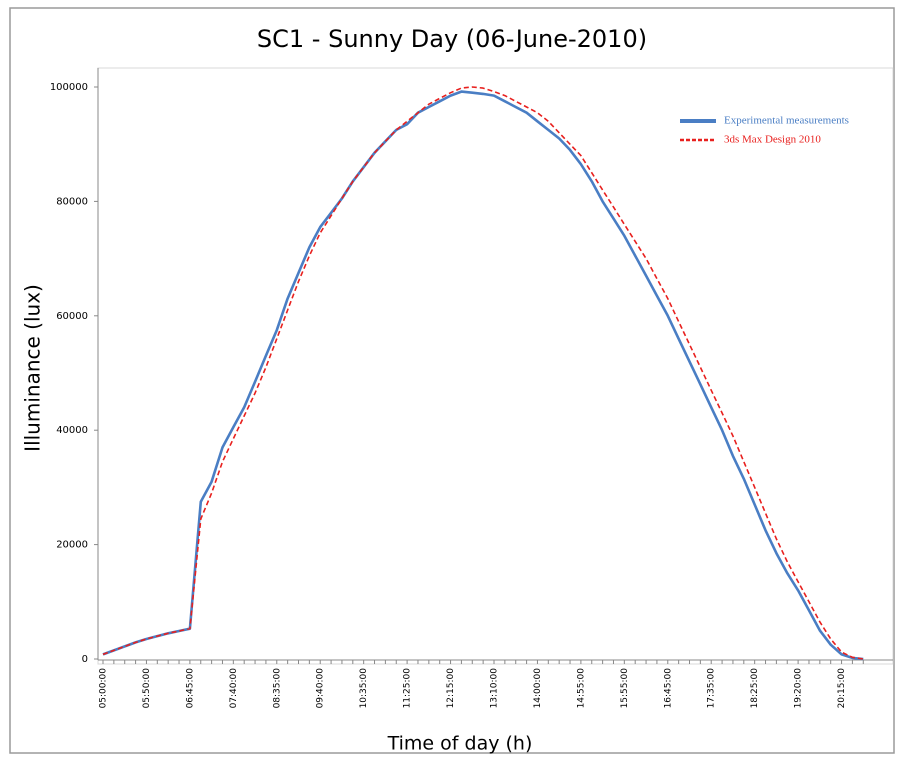  What do you see at coordinates (842, 688) in the screenshot?
I see `x-tick-label: 20:15:00` at bounding box center [842, 688].